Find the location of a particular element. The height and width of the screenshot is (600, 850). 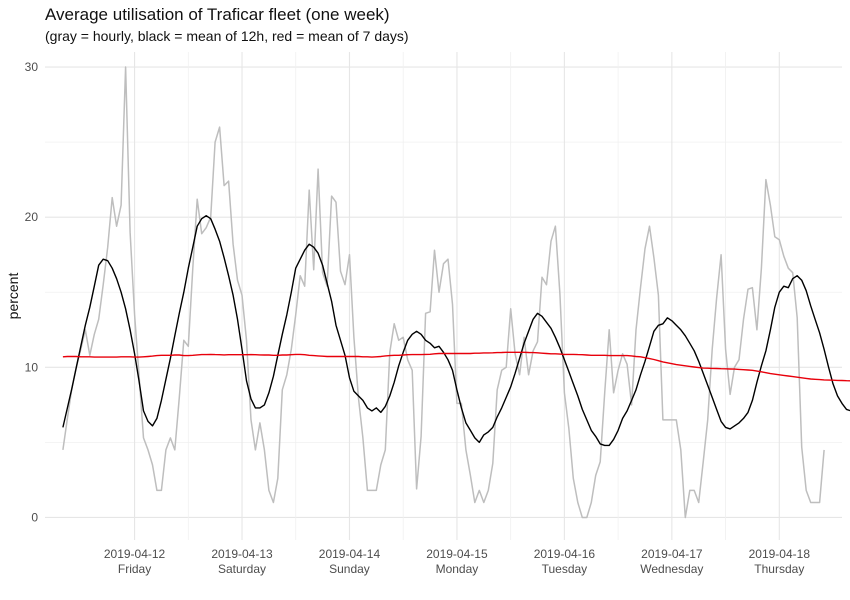

x-tick-day-label: Monday is located at coordinates (457, 569).